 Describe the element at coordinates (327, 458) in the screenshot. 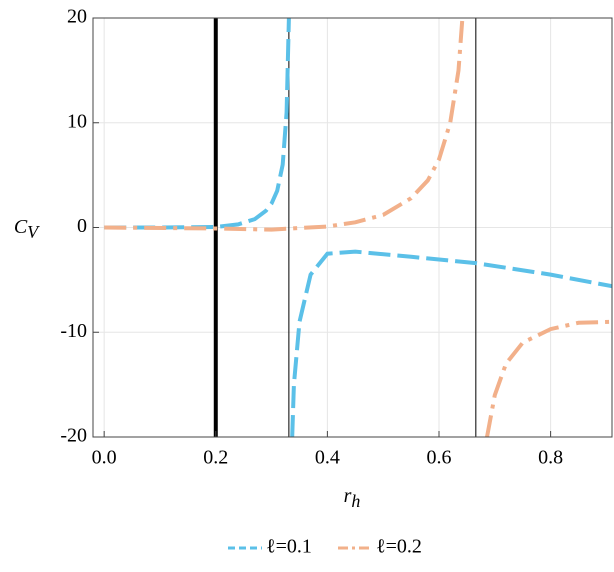

I see `x-tick-label: 0.4` at that location.